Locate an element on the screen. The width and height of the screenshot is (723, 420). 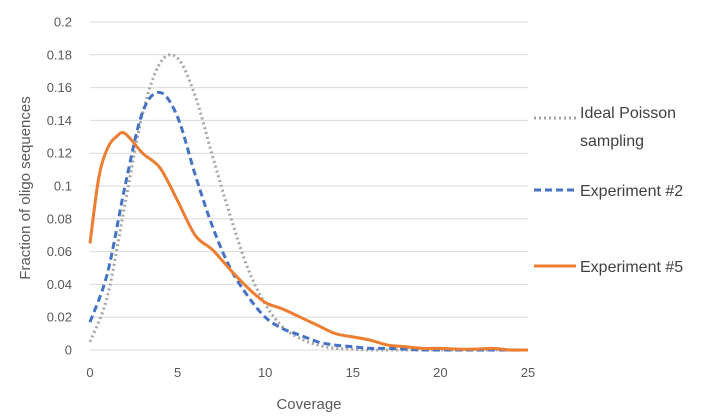
y-tick-labels: 0 0.02 0.04 0.06 0.08 0.1 0.12 0.14 0.16 0.18 0.2 is located at coordinates (59, 186).